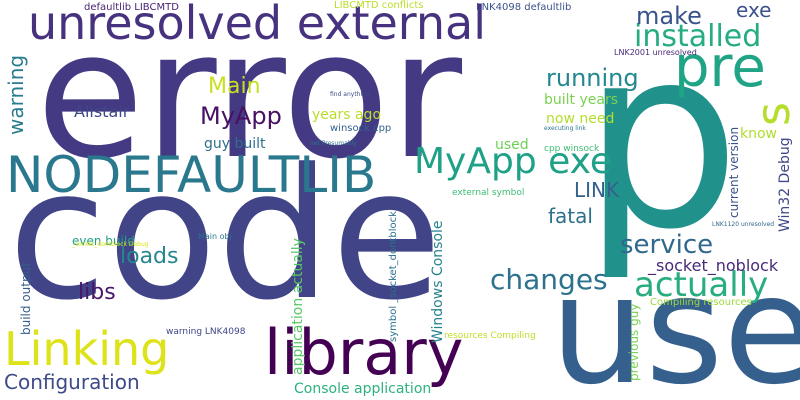 The image size is (800, 400). Describe the element at coordinates (257, 25) in the screenshot. I see `word-unresolved-external: unresolved external` at that location.